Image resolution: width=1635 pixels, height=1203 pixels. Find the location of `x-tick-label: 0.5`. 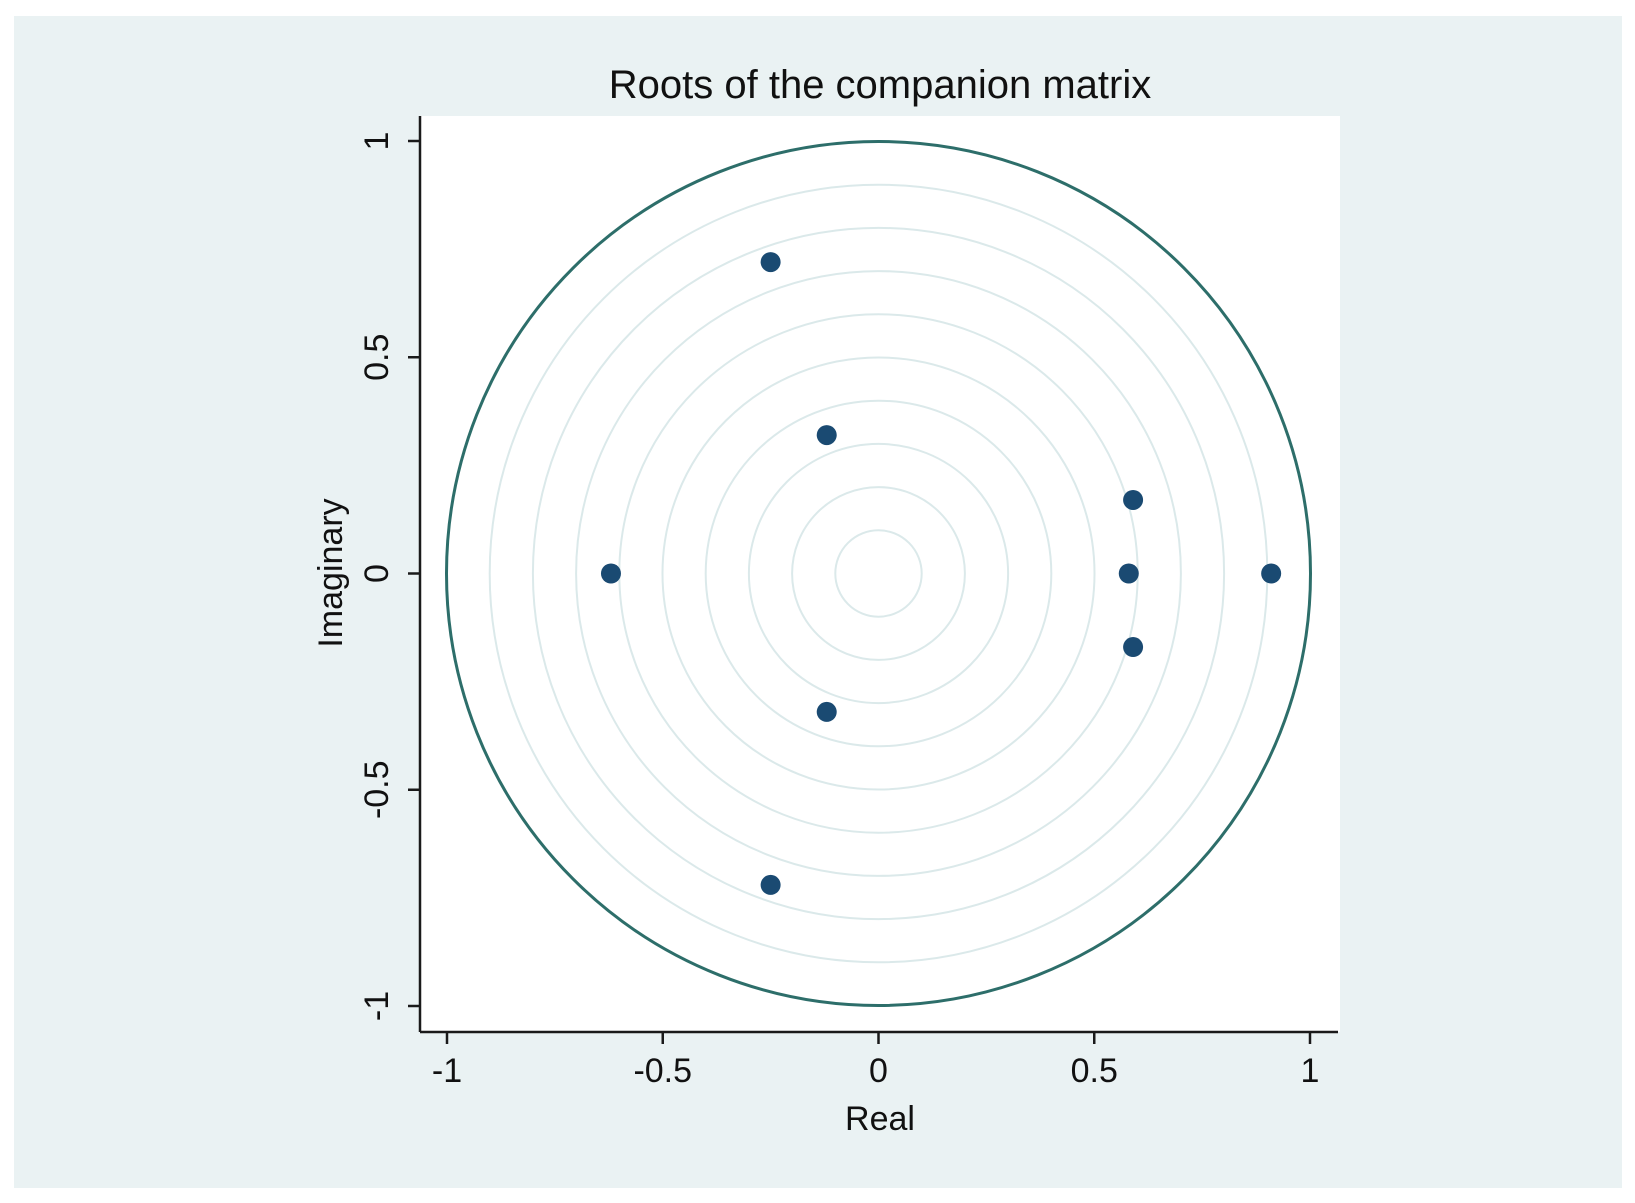

x-tick-label: 0.5 is located at coordinates (1094, 1071).